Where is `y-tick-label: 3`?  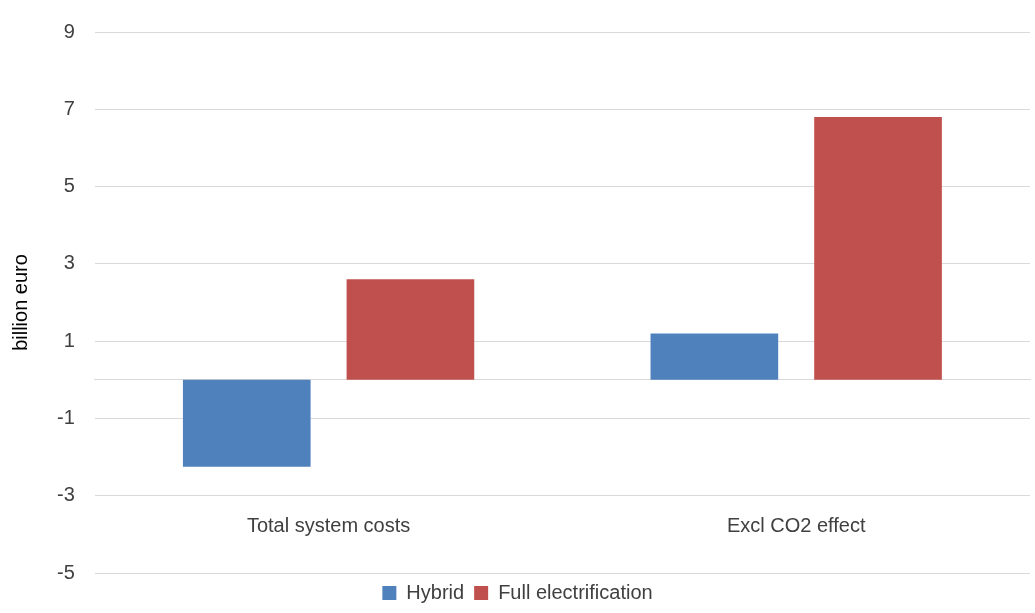 y-tick-label: 3 is located at coordinates (69, 262).